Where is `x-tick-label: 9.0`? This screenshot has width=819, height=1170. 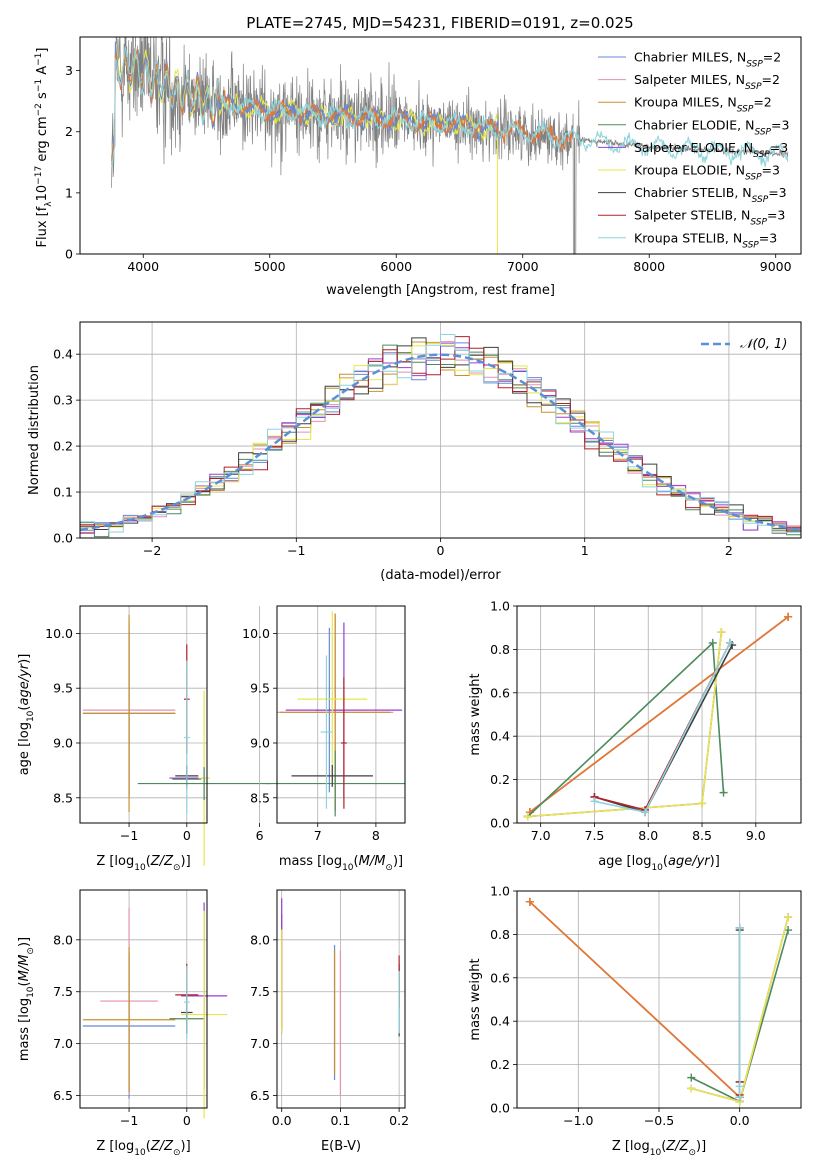
x-tick-label: 9.0 is located at coordinates (756, 835).